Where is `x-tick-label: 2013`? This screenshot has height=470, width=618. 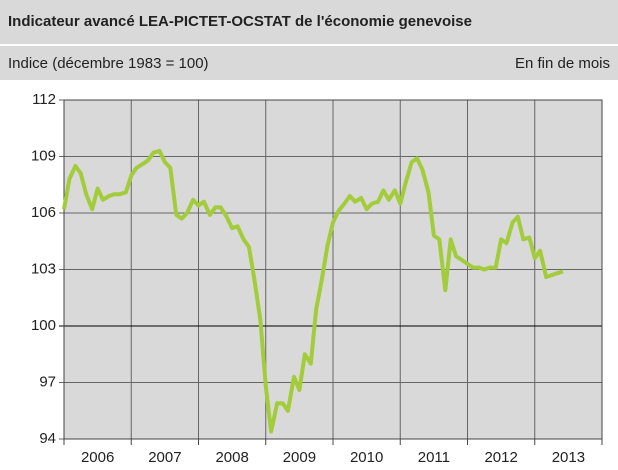 x-tick-label: 2013 is located at coordinates (568, 457).